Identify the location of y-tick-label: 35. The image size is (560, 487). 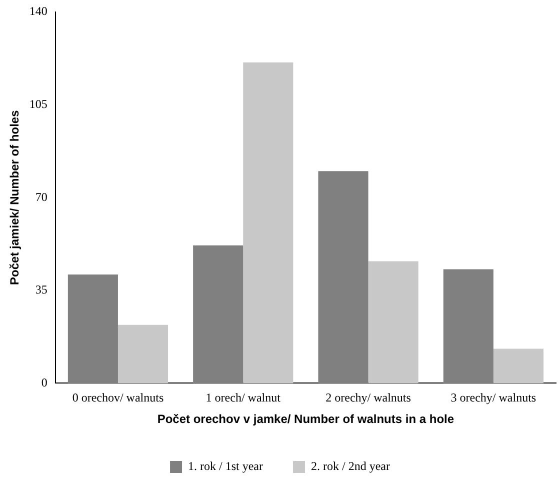
(41, 289).